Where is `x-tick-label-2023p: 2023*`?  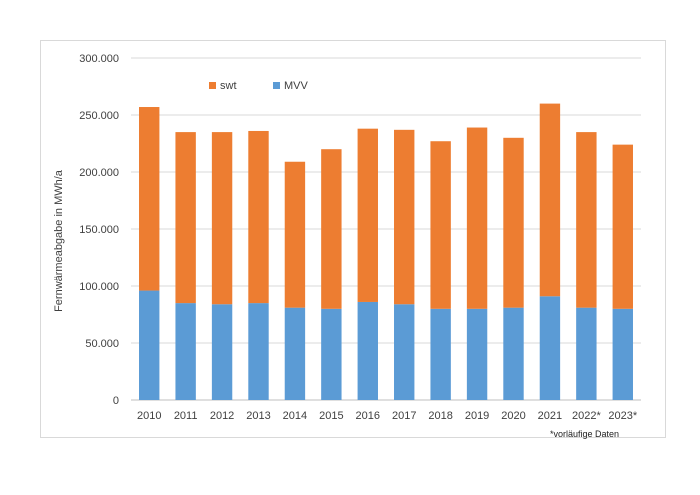 x-tick-label-2023p: 2023* is located at coordinates (622, 416).